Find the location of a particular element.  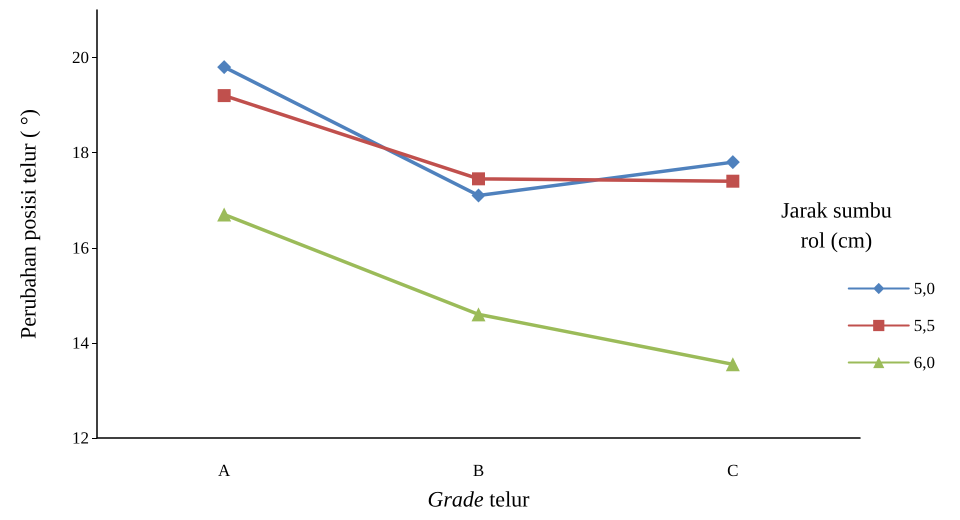

x-tick-label: C is located at coordinates (733, 470).